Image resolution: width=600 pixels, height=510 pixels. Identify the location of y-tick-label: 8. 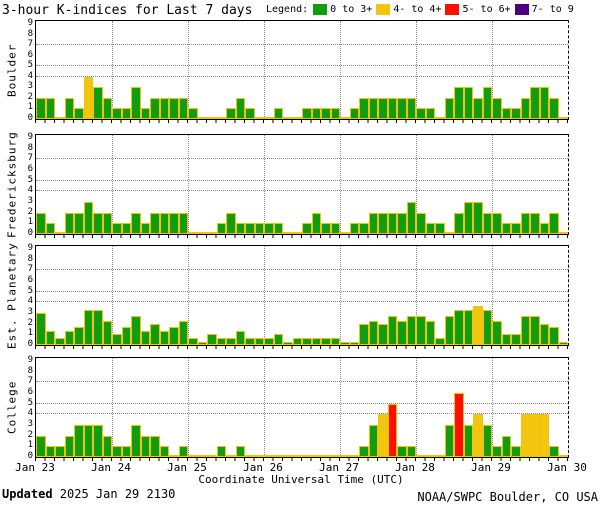
(30, 147).